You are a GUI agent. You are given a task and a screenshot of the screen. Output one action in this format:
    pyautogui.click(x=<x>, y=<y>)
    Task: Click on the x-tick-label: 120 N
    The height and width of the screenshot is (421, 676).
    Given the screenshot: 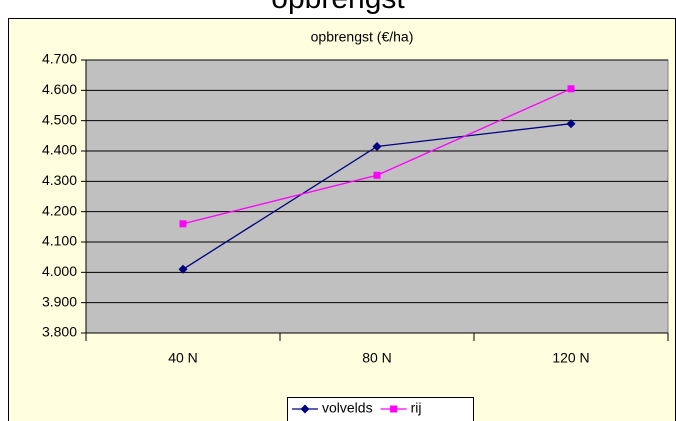 What is the action you would take?
    pyautogui.click(x=570, y=358)
    